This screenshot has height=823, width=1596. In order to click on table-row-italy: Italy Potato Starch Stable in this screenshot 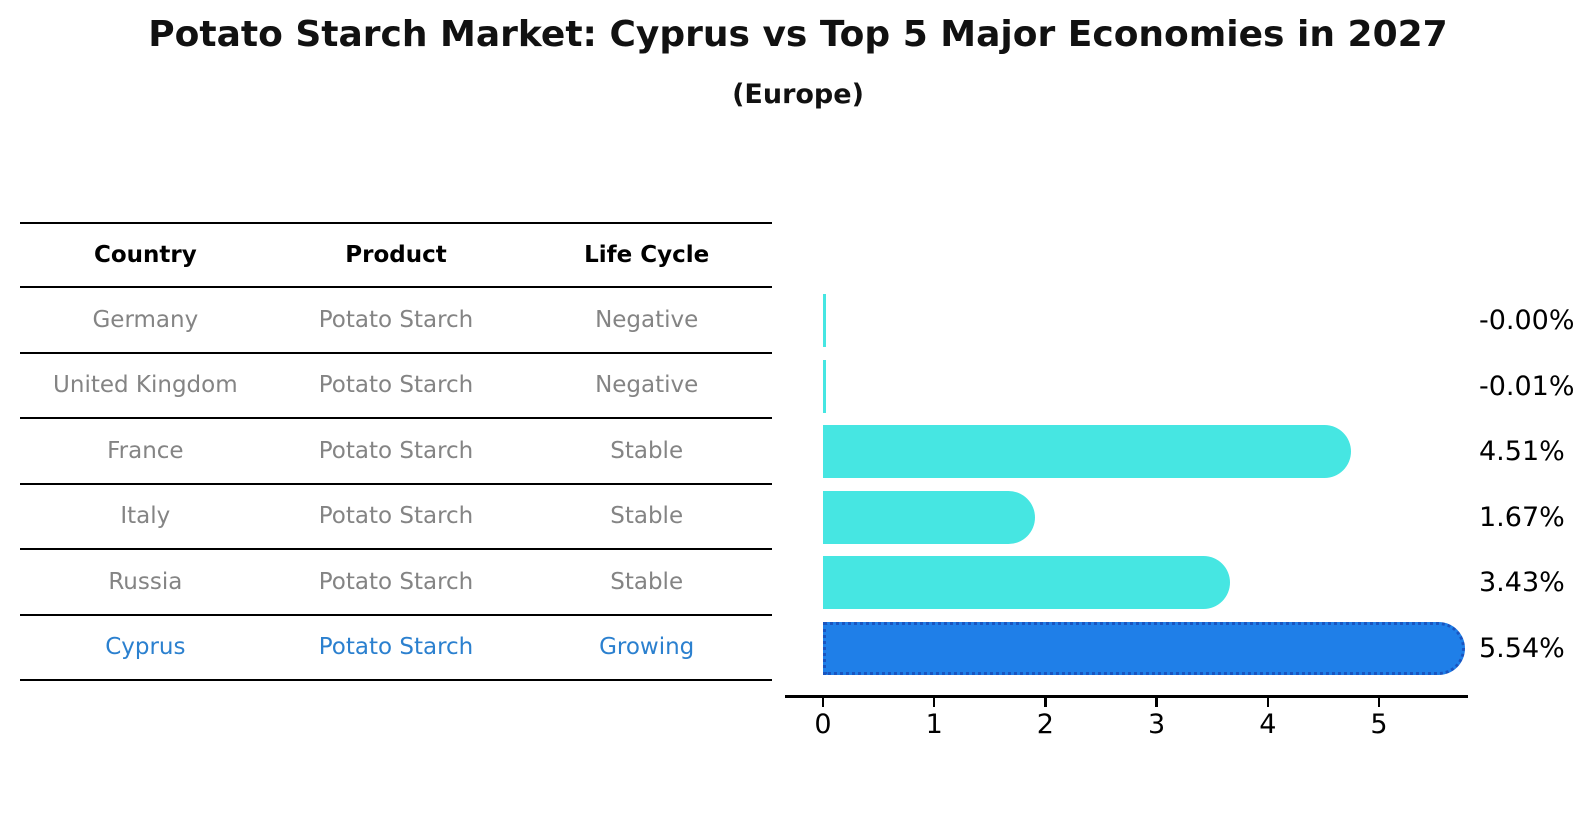, I will do `click(396, 517)`.